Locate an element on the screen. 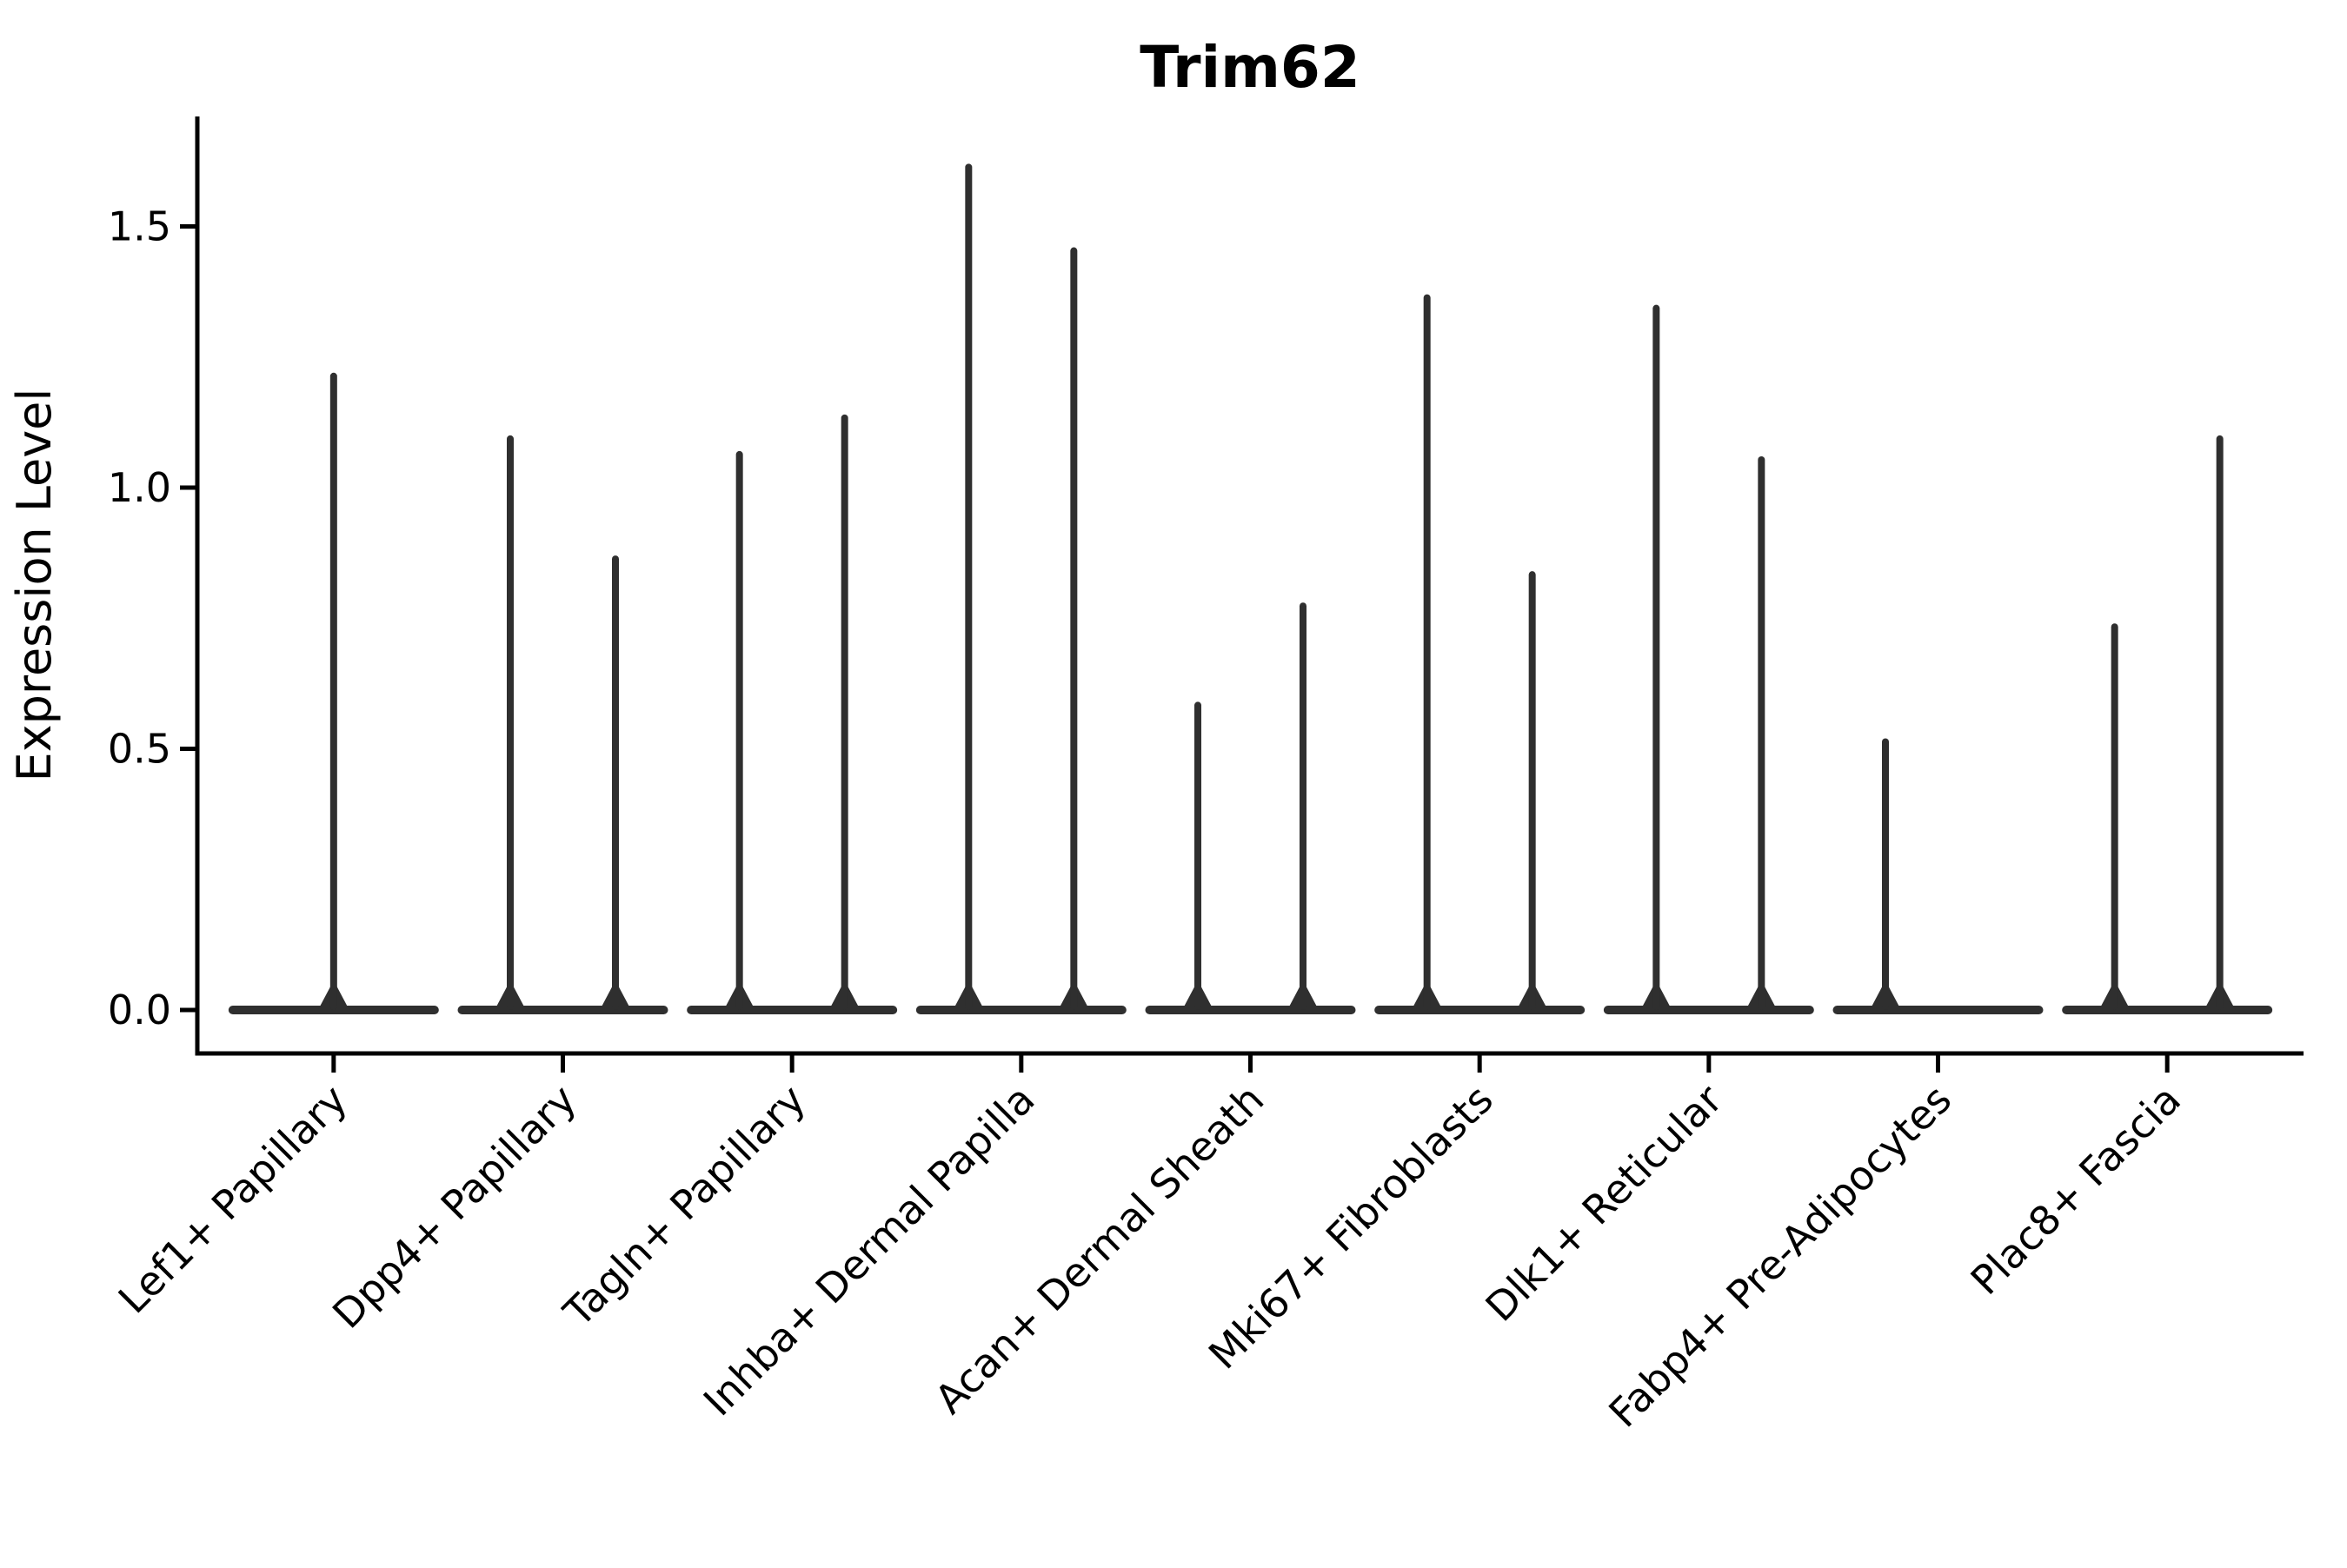  y-tick-label: 0.0 is located at coordinates (140, 1010).